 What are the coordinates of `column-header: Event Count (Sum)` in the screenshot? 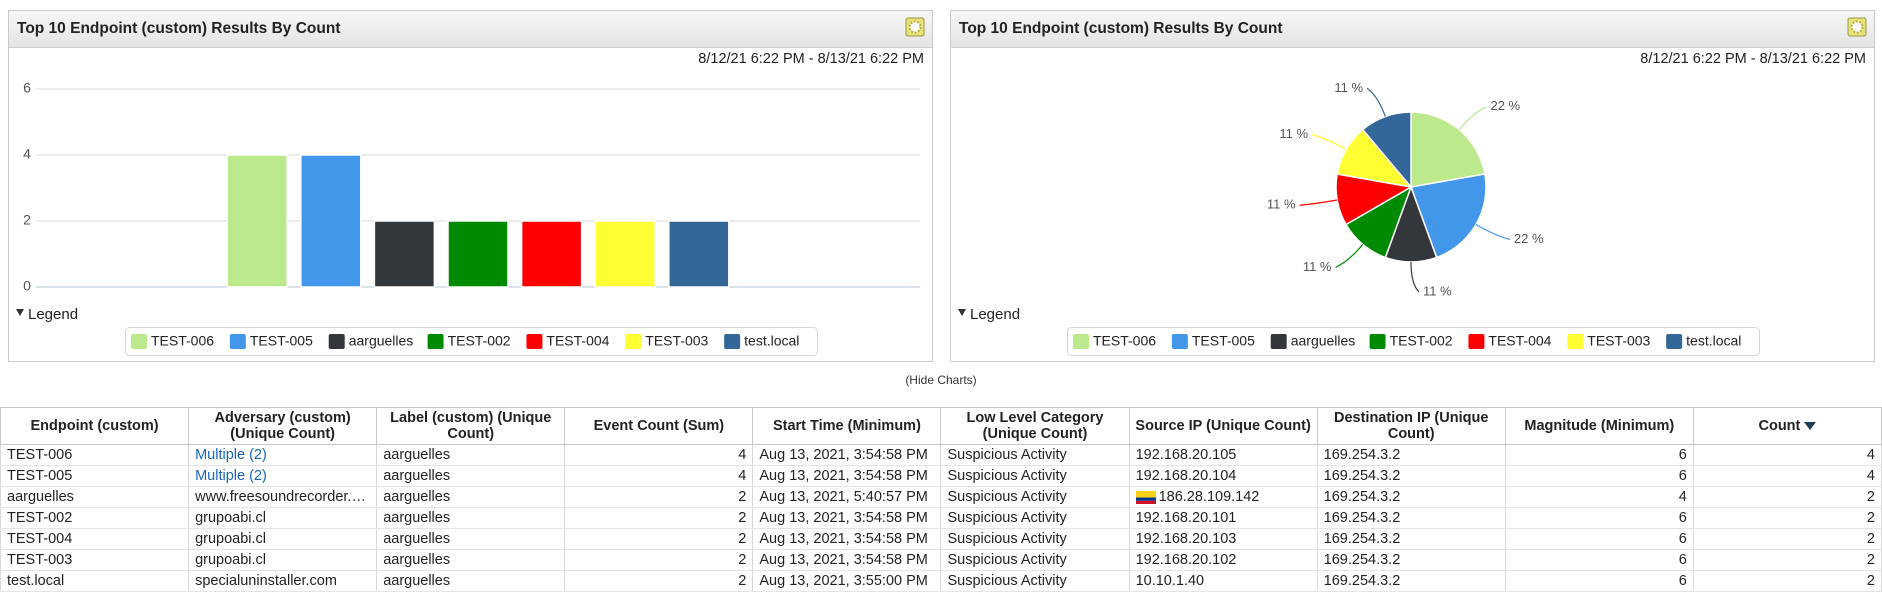 It's located at (659, 426).